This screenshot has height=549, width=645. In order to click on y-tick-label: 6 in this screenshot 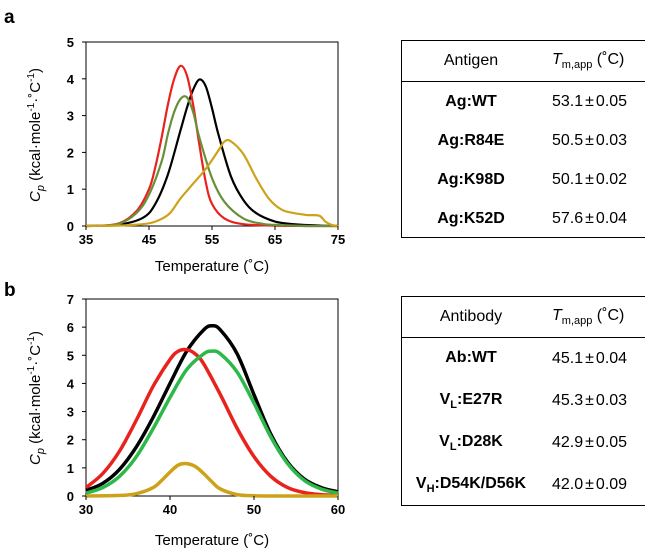, I will do `click(70, 327)`.